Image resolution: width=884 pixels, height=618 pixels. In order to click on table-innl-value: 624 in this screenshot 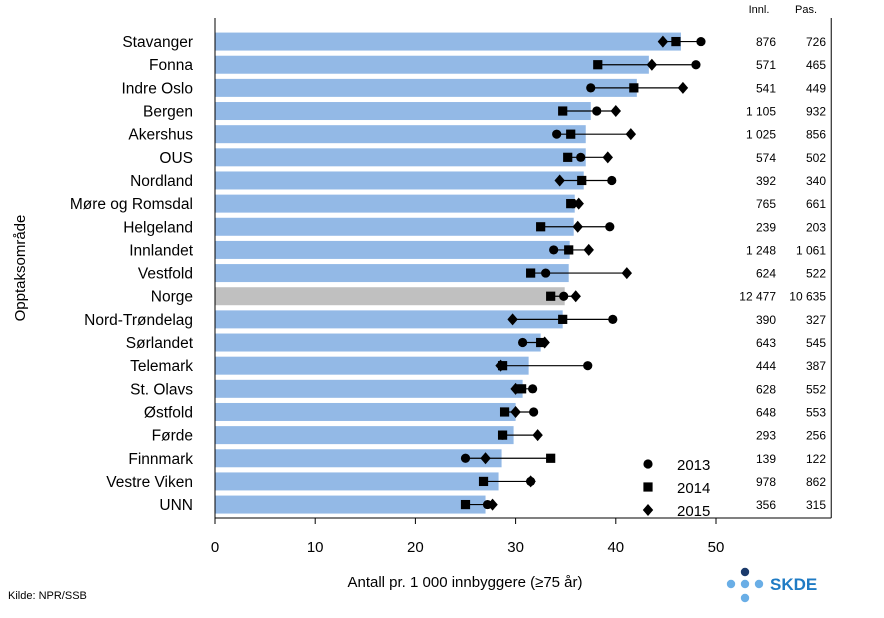, I will do `click(766, 274)`.